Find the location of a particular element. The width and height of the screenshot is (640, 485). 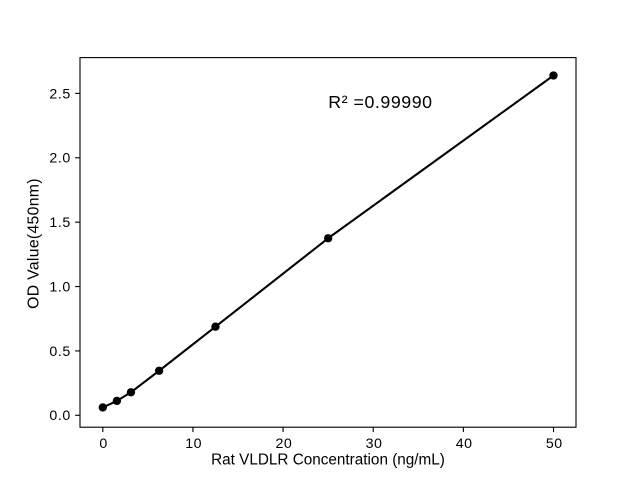

svg-text: R² =0.99990 is located at coordinates (380, 102).